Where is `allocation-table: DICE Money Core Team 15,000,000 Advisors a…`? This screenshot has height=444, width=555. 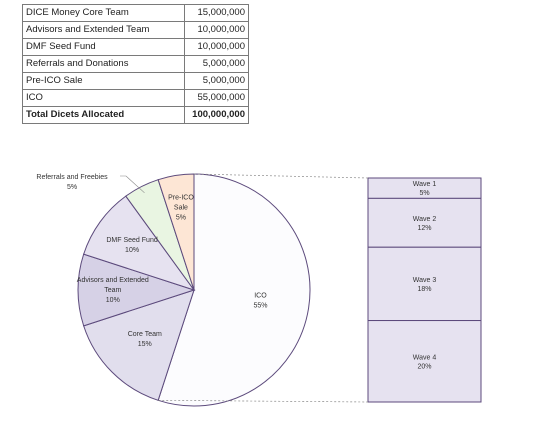
allocation-table: DICE Money Core Team 15,000,000 Advisors a… is located at coordinates (135, 64).